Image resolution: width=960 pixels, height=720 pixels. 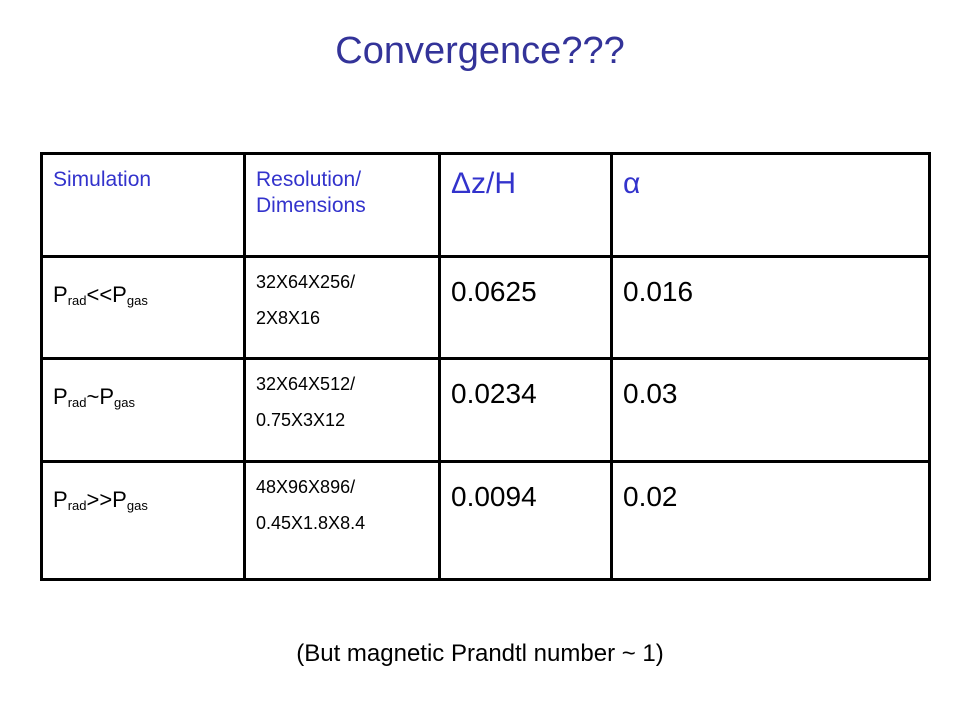 I want to click on header-text: Δz/H, so click(x=484, y=183).